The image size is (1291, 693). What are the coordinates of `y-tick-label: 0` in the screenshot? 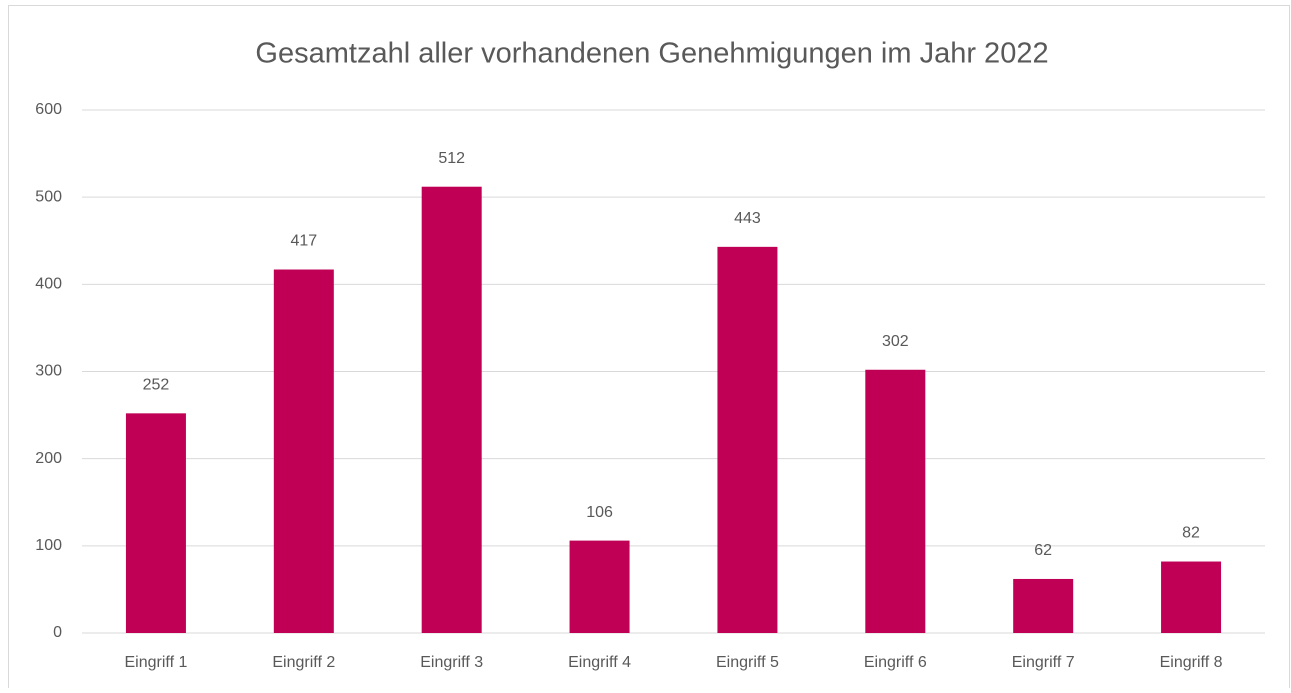 It's located at (57, 632).